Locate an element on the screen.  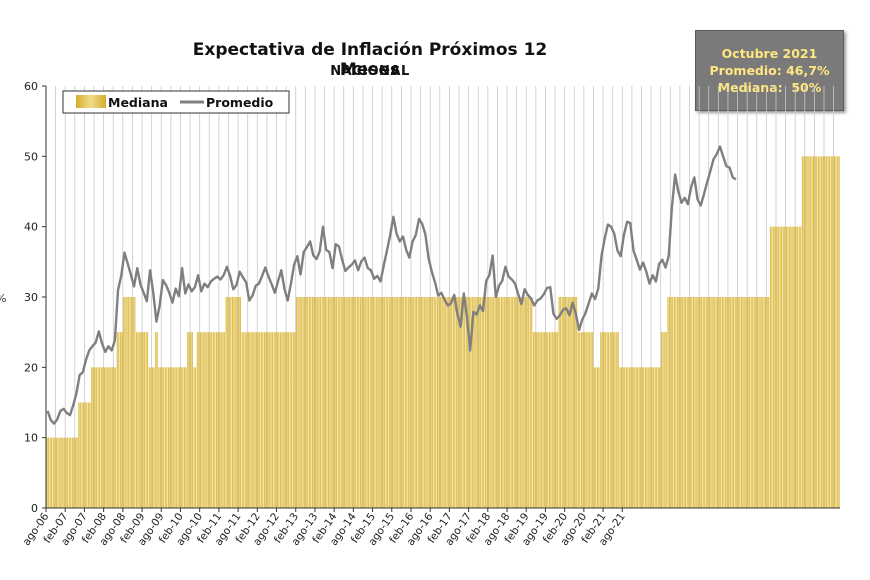
x-tick-label: ago-12 is located at coordinates (266, 529).